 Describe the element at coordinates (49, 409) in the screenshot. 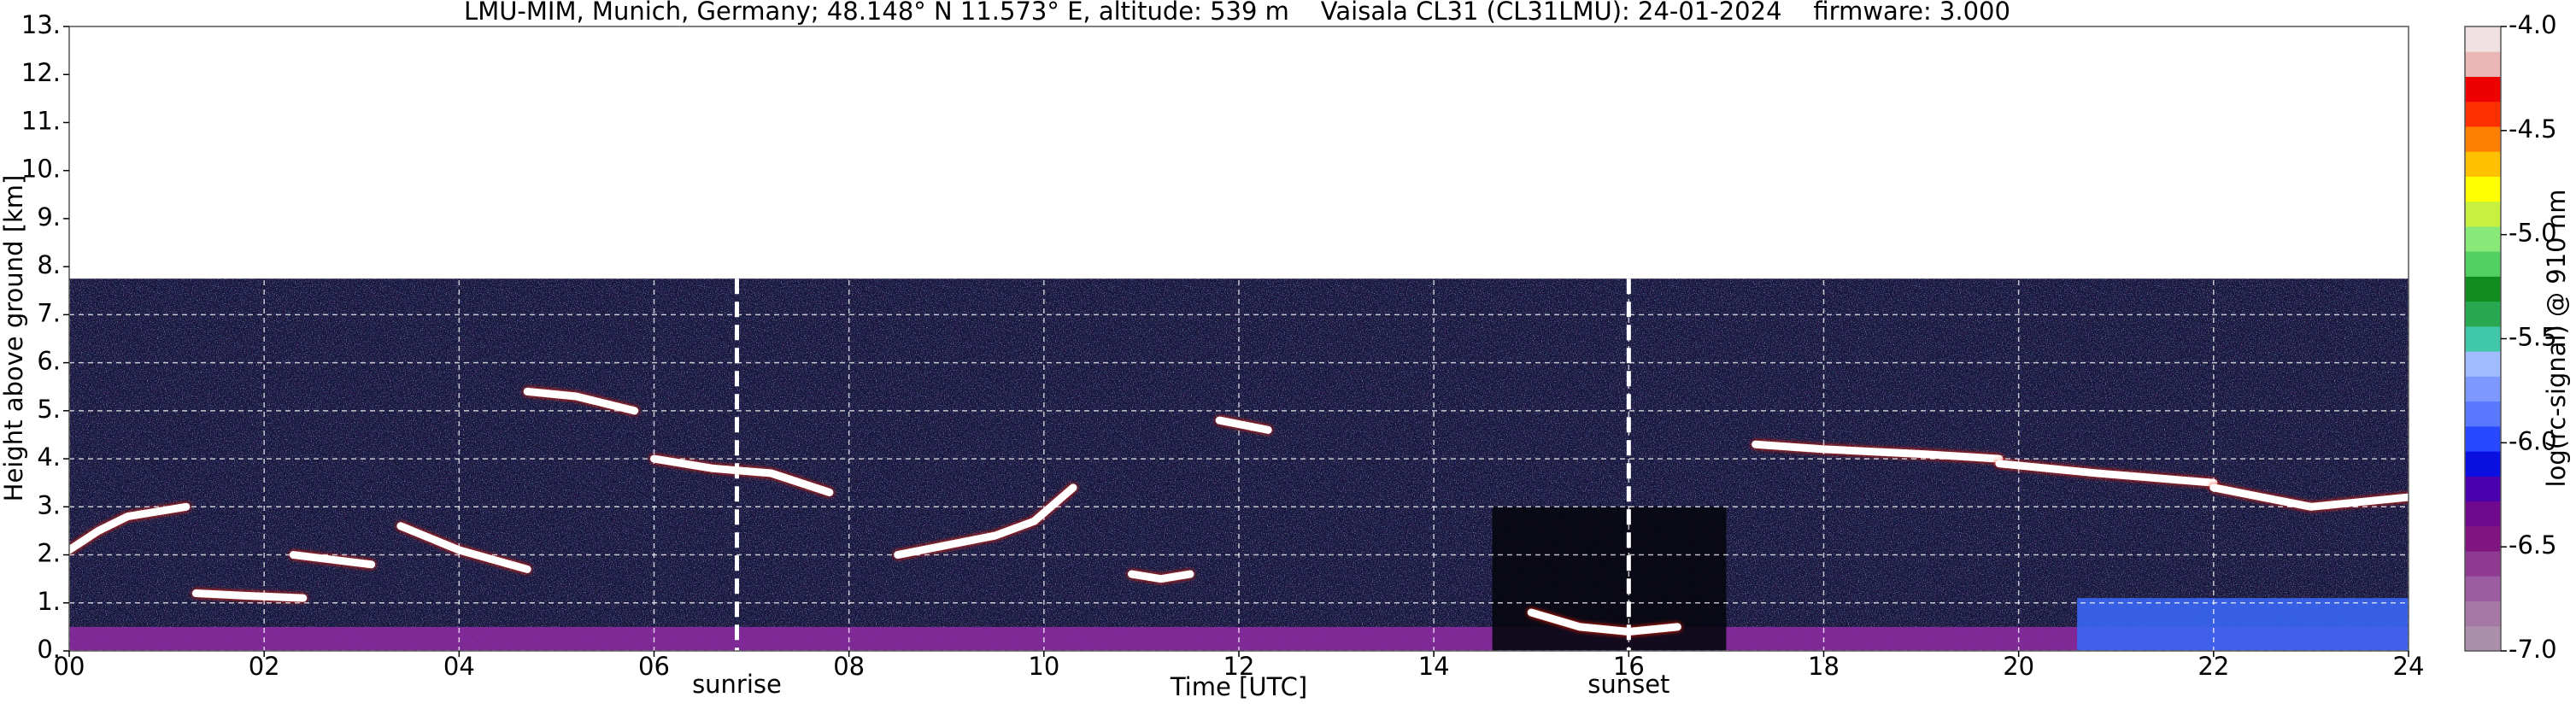

I see `y-tick-label: 5.` at that location.